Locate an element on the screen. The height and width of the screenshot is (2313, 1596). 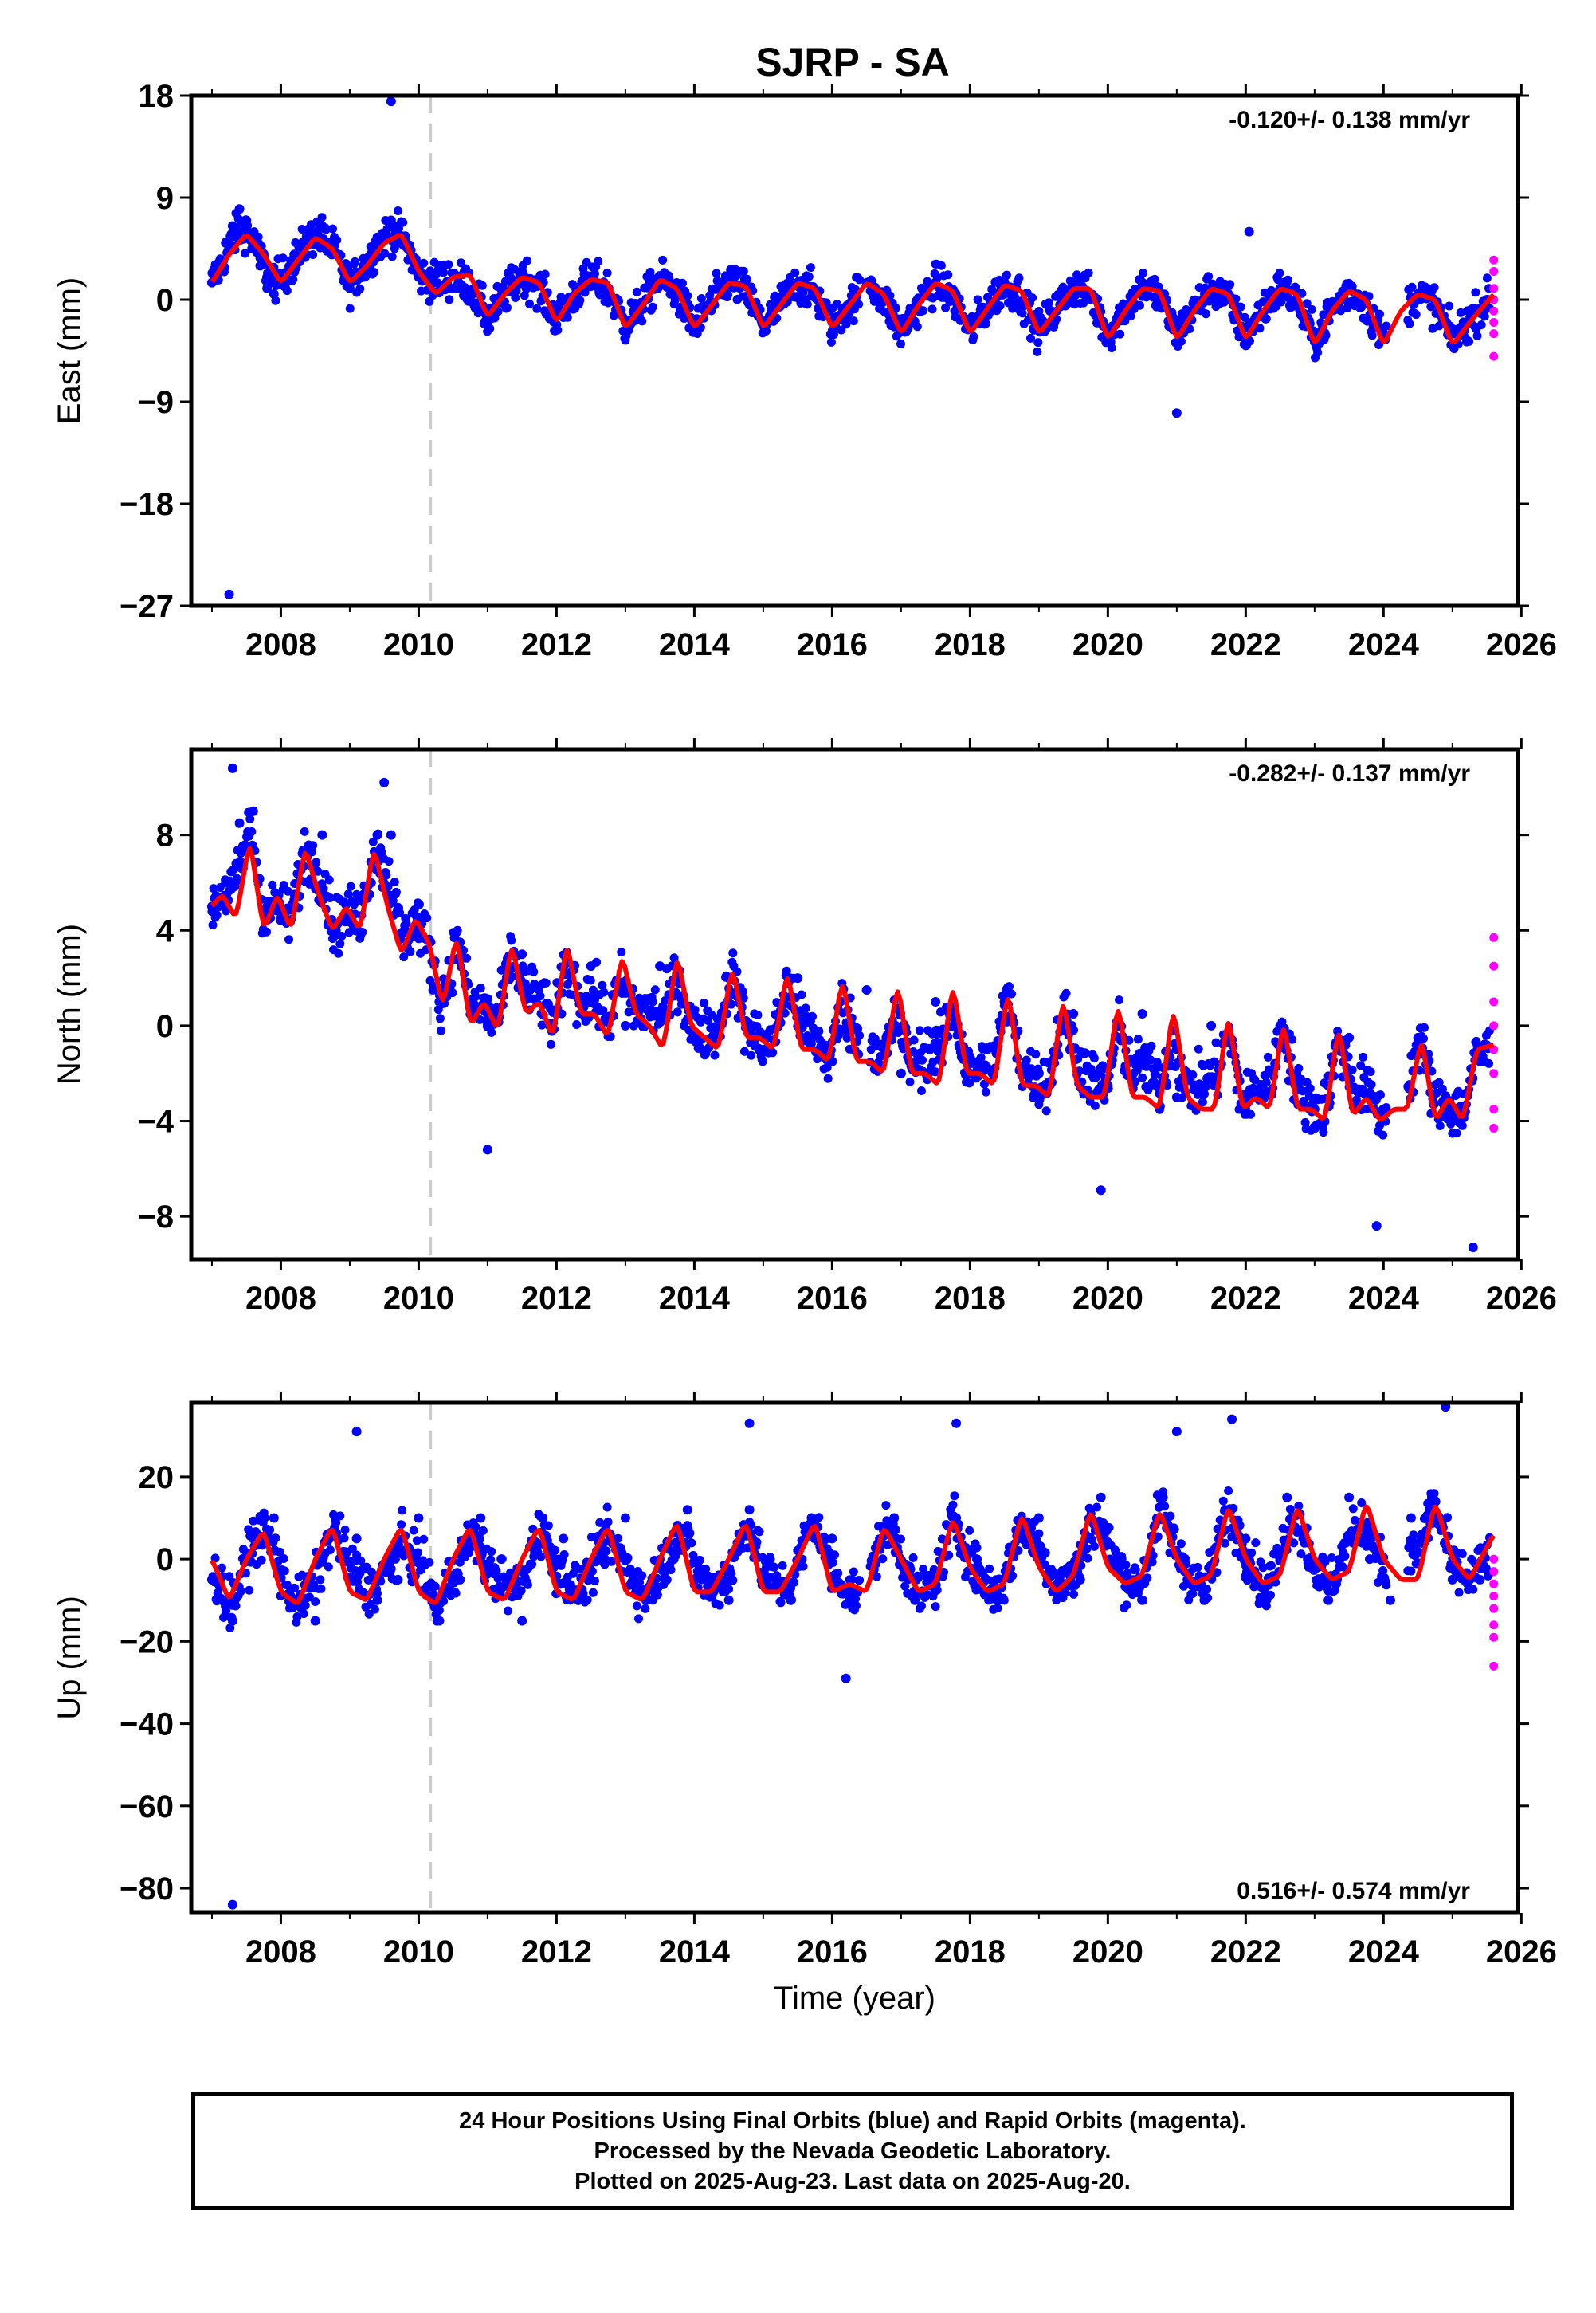
y-tick-label: 18 is located at coordinates (157, 96).